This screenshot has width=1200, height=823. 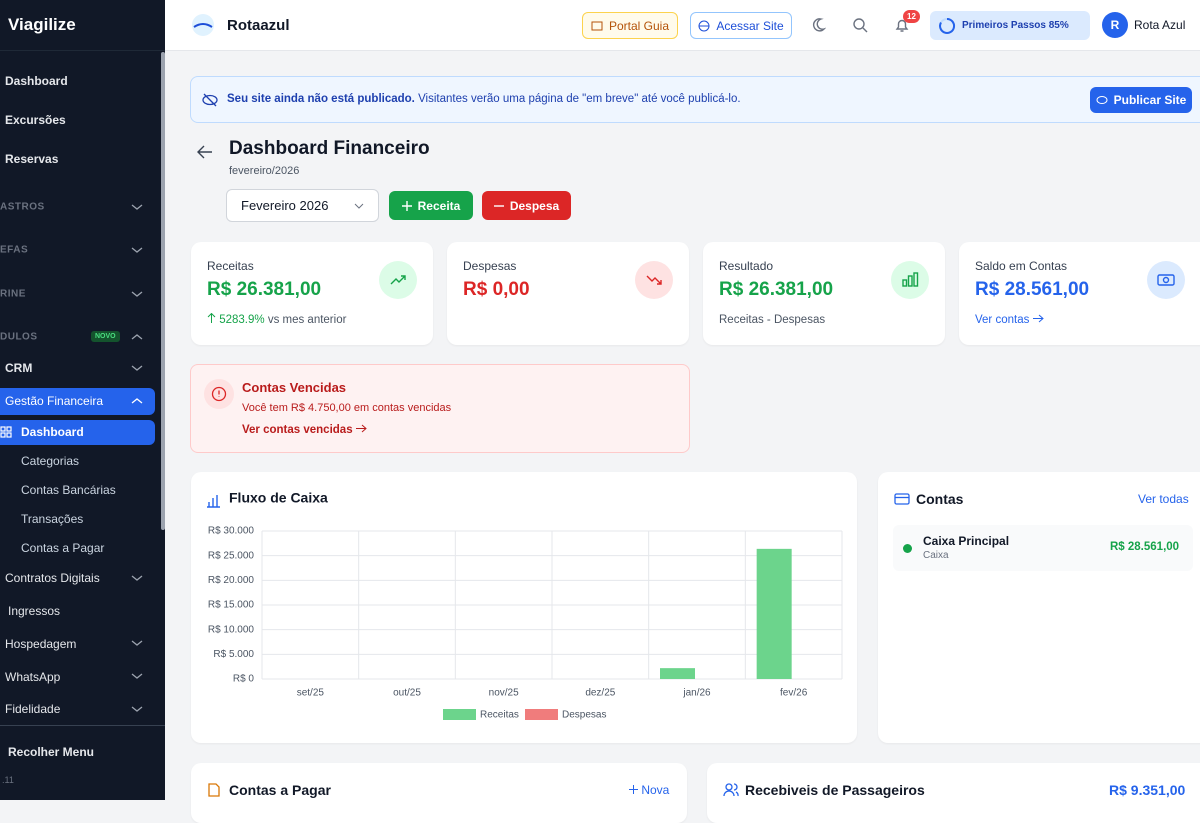 I want to click on panel-link: Ver todas, so click(x=1163, y=499).